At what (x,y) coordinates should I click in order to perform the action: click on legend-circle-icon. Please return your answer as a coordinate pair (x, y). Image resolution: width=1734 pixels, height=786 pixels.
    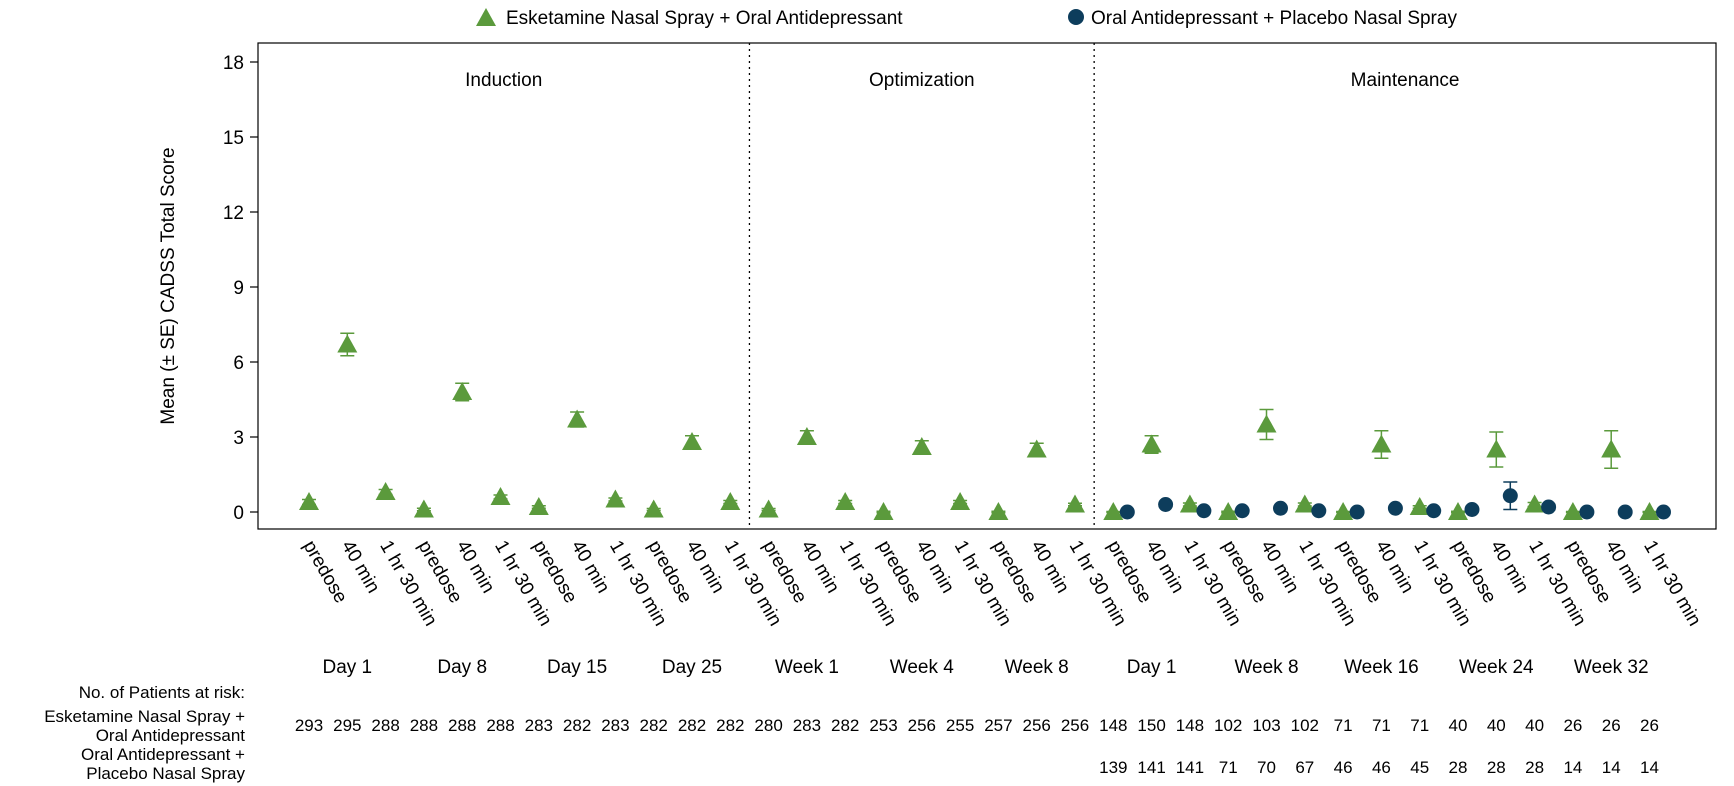
    Looking at the image, I should click on (1076, 17).